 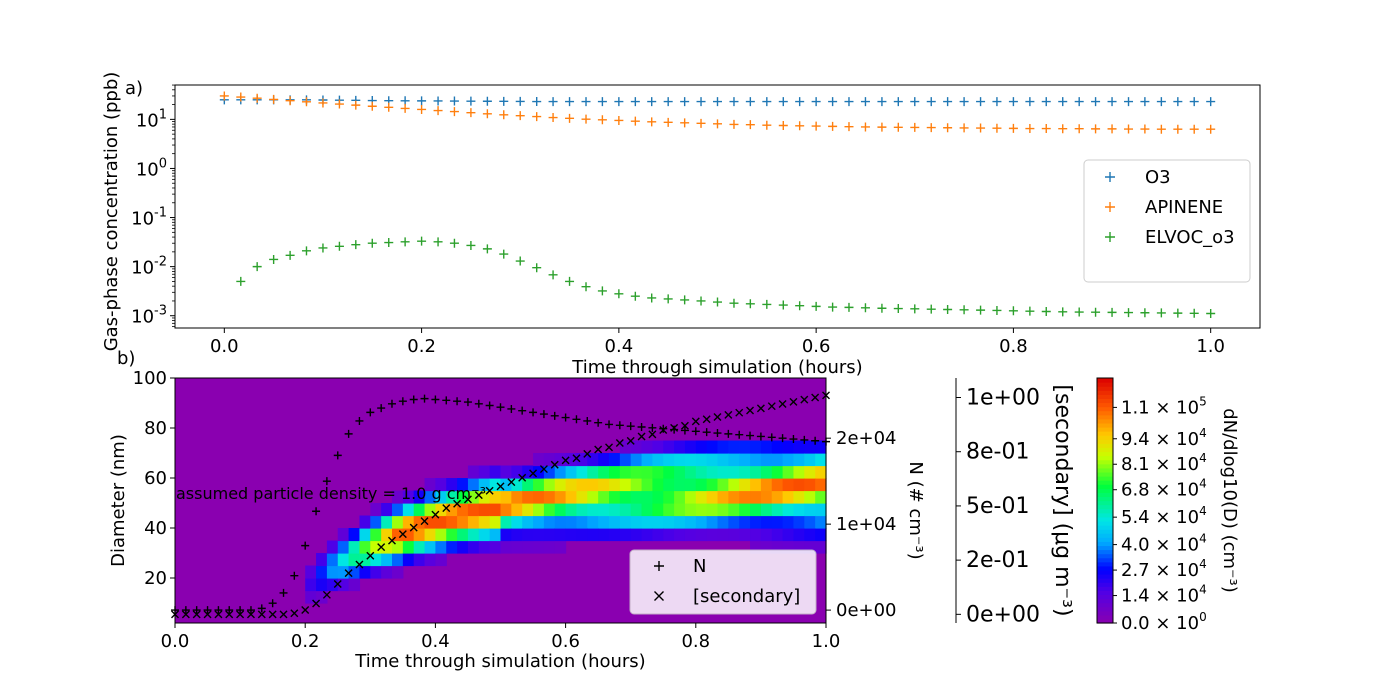 I want to click on legend-marker-APINENE, so click(x=1110, y=207).